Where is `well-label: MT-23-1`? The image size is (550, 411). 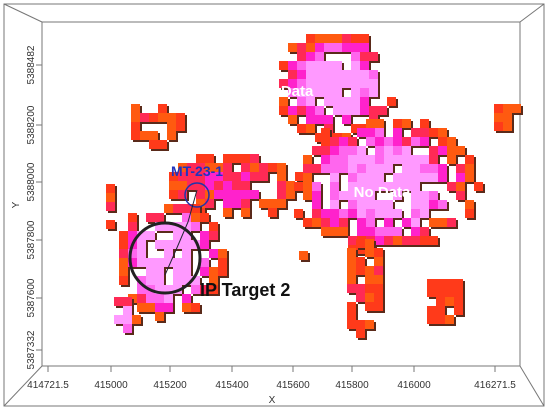
well-label: MT-23-1 is located at coordinates (197, 171).